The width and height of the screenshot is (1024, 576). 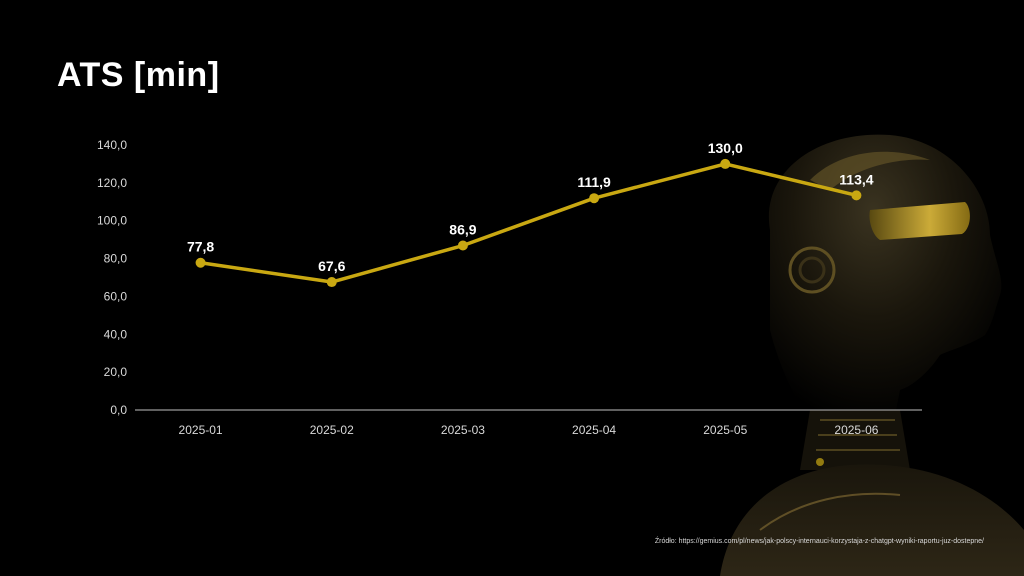 I want to click on y-tick-label: 20,0, so click(x=116, y=372).